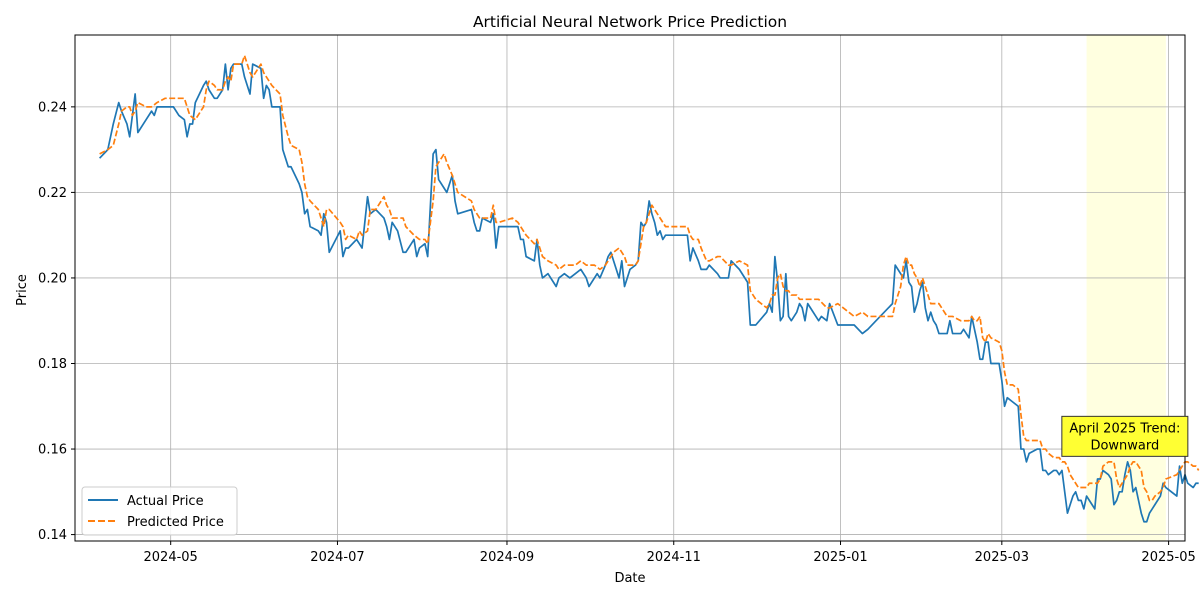 Image resolution: width=1200 pixels, height=600 pixels. Describe the element at coordinates (52, 193) in the screenshot. I see `y-tick-label: 0.22` at that location.